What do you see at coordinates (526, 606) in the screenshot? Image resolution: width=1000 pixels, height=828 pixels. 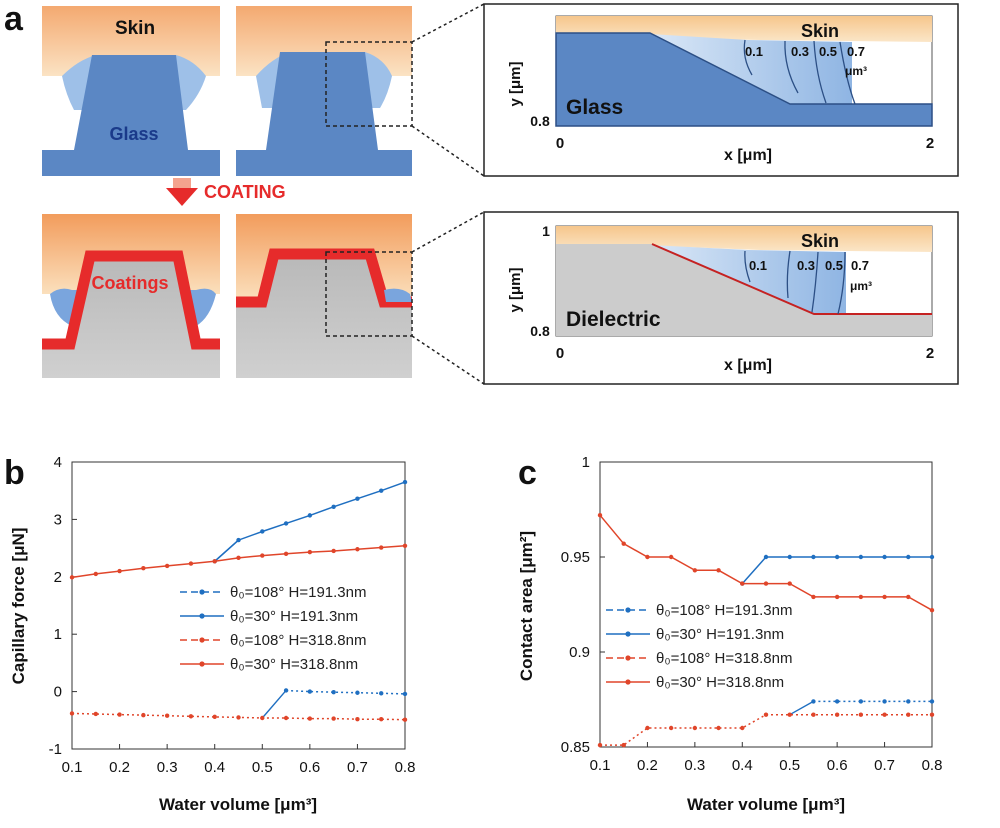 I see `y-axis-title: Contact area [μm²]` at bounding box center [526, 606].